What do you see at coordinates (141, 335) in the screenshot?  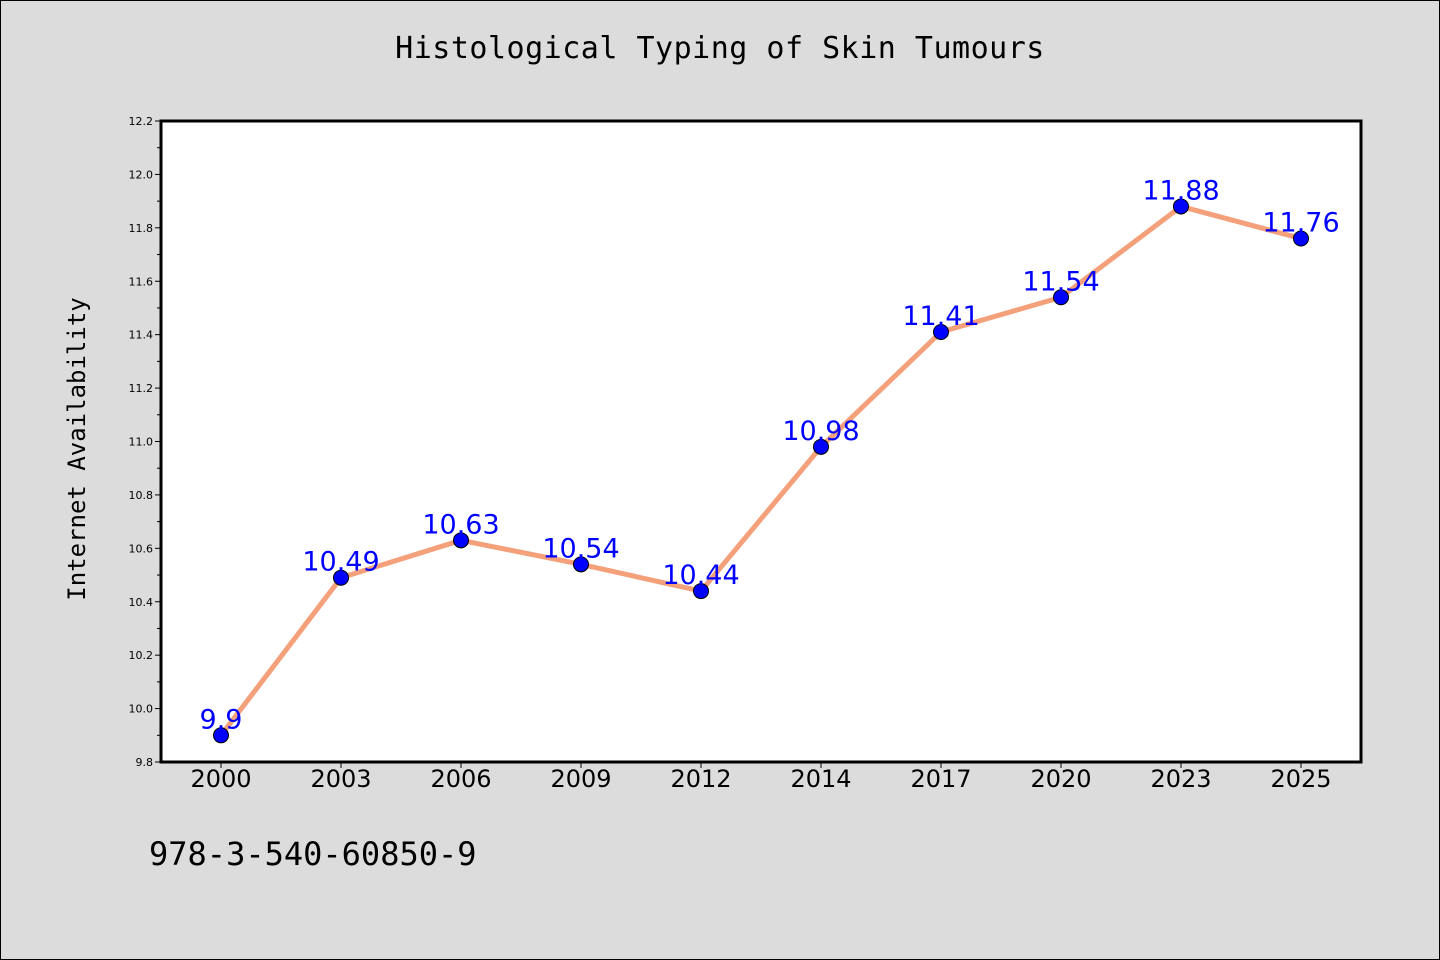 I see `y-tick-label: 11.4` at bounding box center [141, 335].